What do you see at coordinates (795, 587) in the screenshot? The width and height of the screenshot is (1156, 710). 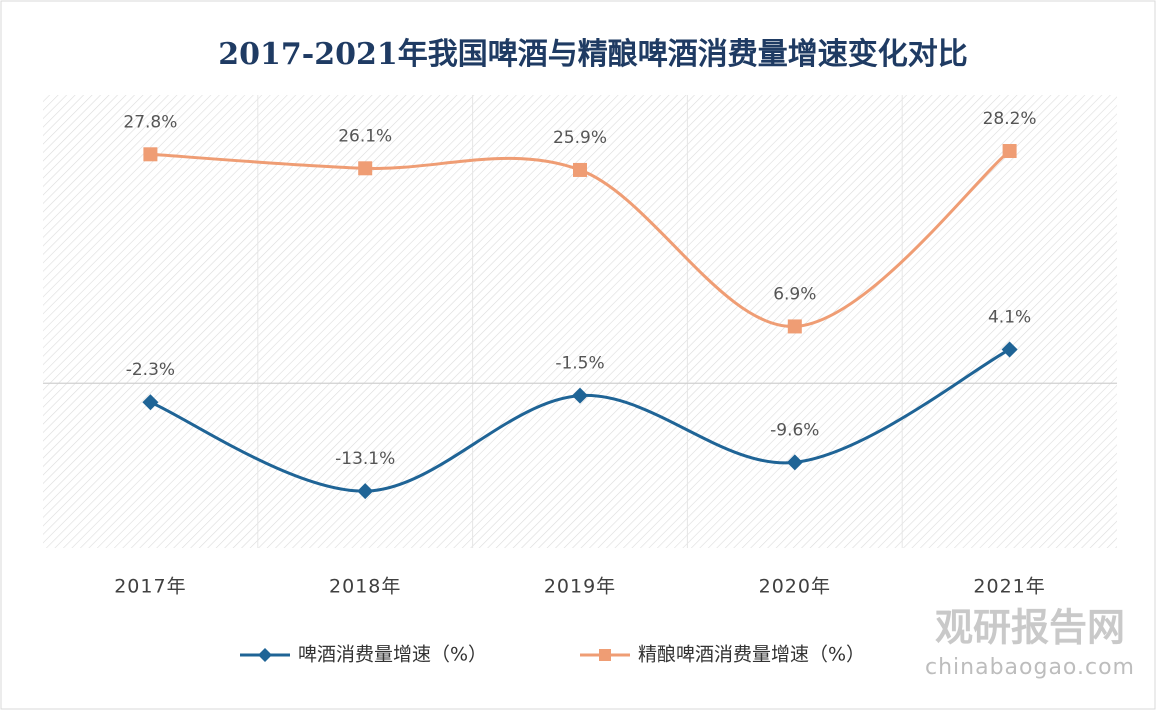 I see `x-tick-label: 2020年` at bounding box center [795, 587].